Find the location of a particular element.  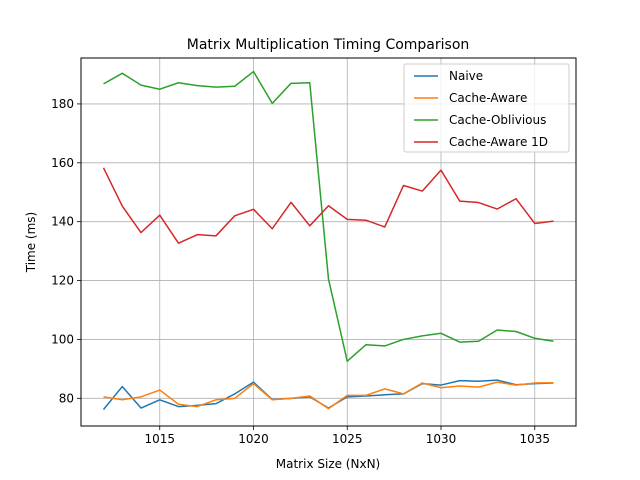

x-tick-label: 1030 is located at coordinates (441, 439).